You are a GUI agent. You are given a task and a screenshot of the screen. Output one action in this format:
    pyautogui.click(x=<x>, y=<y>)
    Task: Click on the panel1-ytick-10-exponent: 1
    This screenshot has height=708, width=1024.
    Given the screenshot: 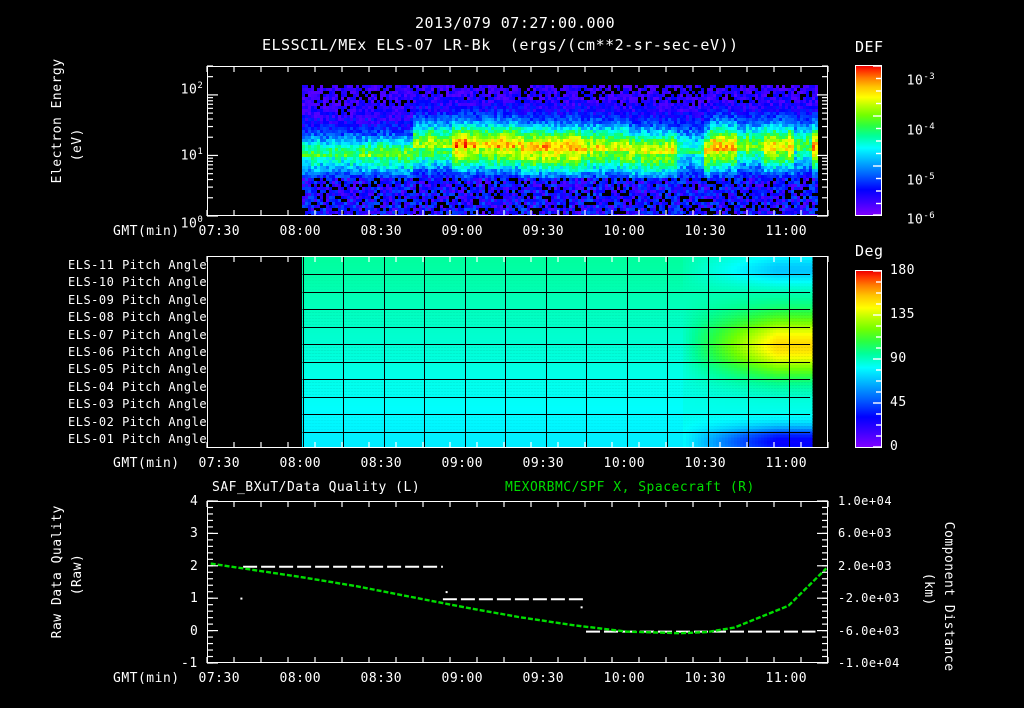 What is the action you would take?
    pyautogui.click(x=200, y=152)
    